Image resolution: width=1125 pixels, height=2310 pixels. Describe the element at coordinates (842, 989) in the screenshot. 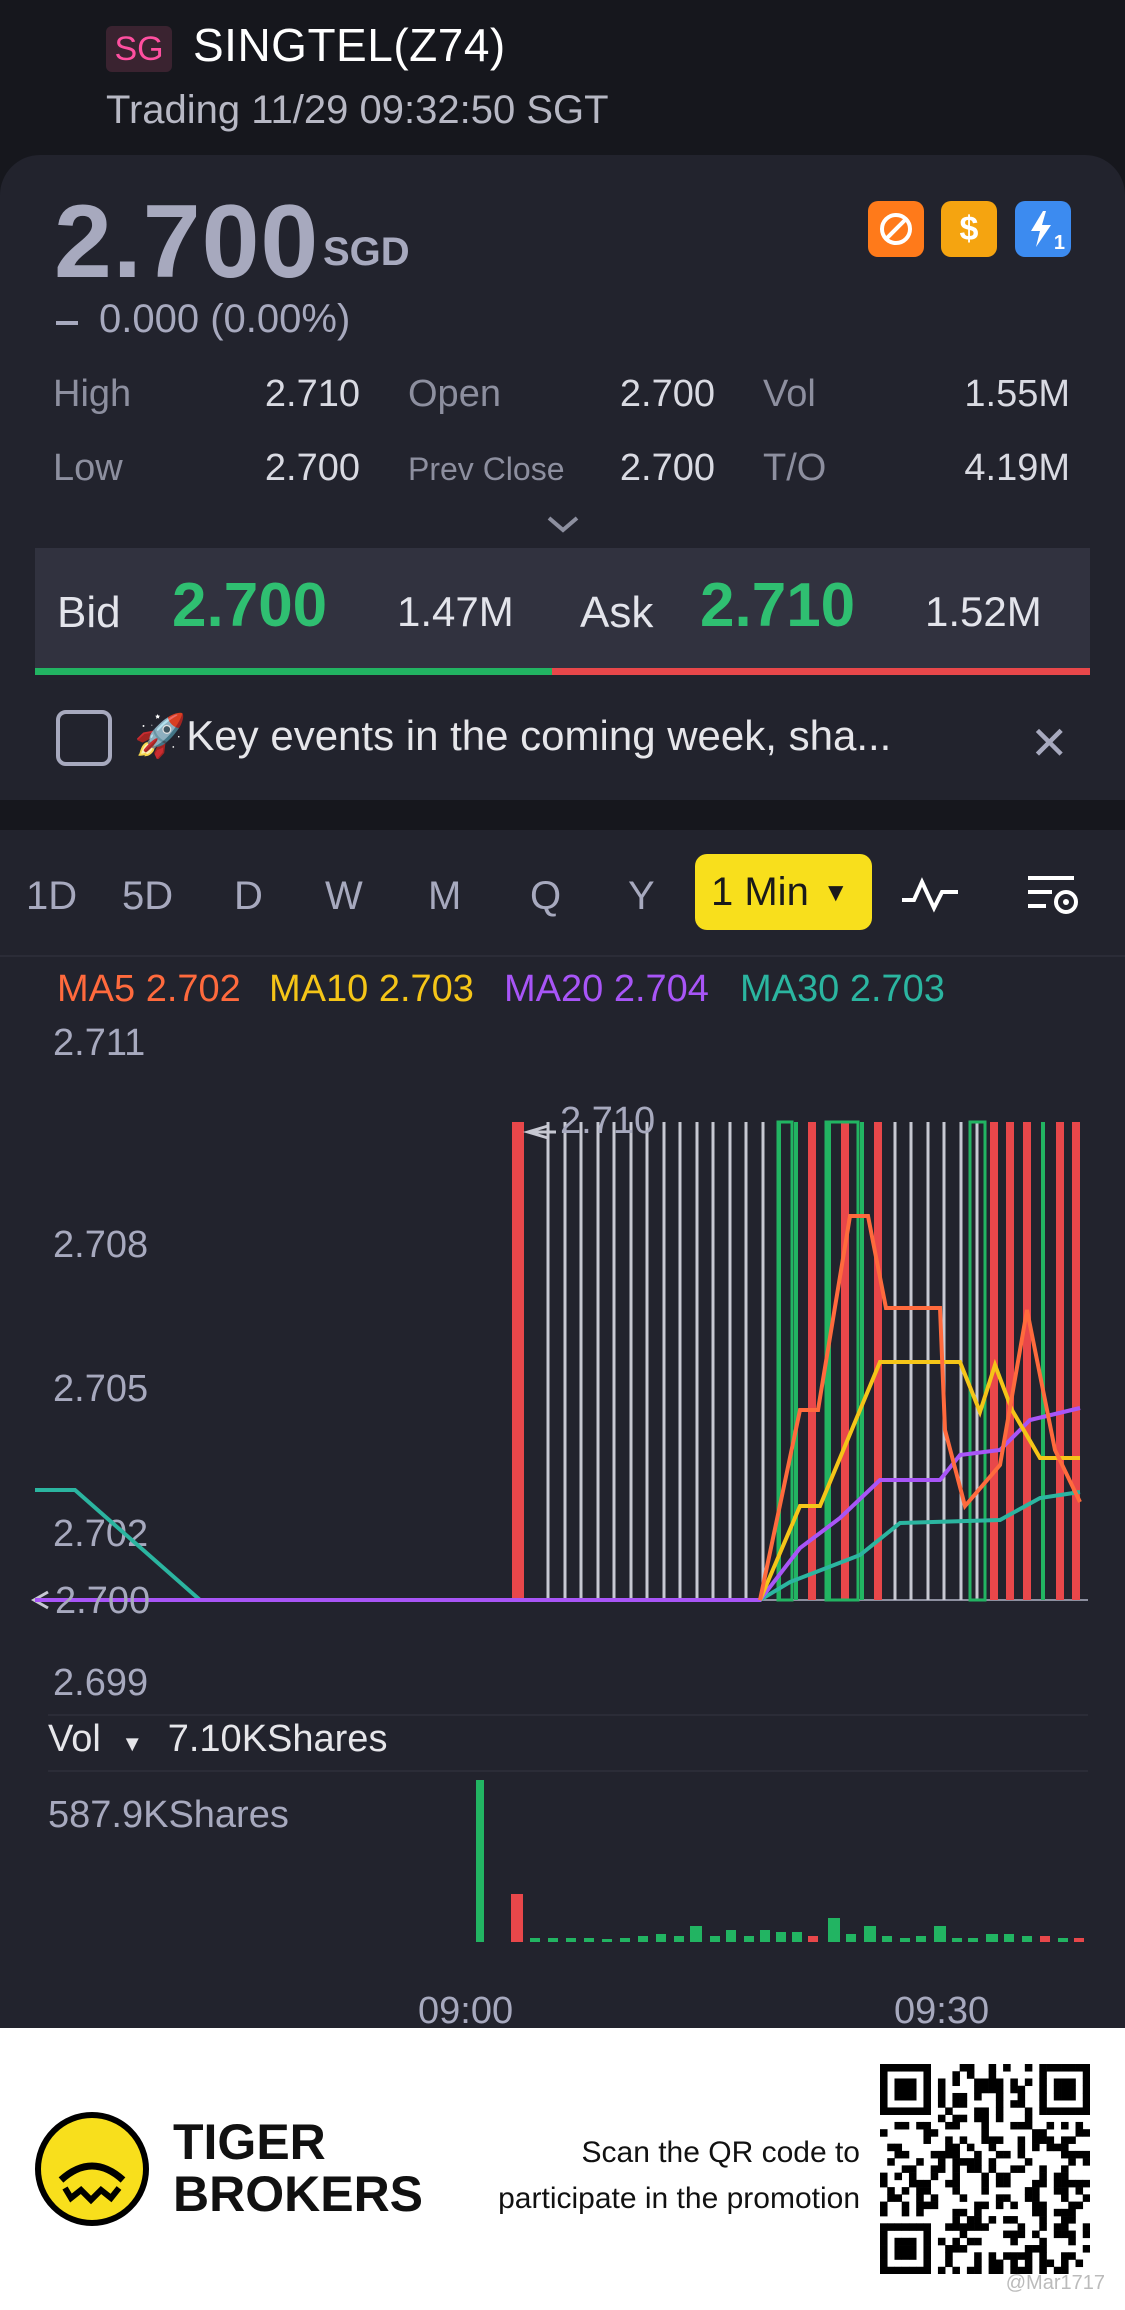

I see `ma30-legend: MA30 2.703` at that location.